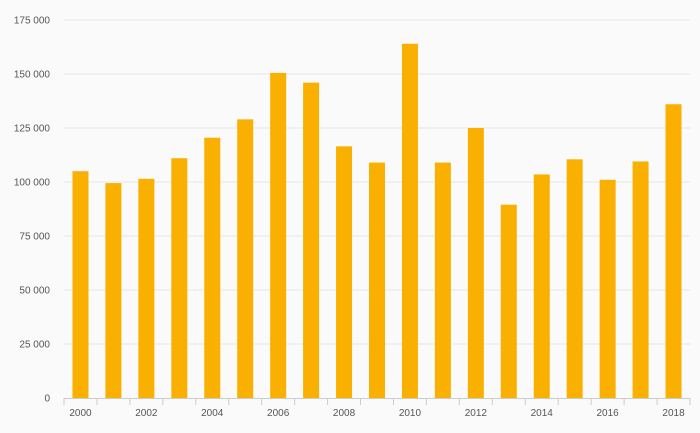  Describe the element at coordinates (673, 413) in the screenshot. I see `x-tick-label: 2018` at that location.